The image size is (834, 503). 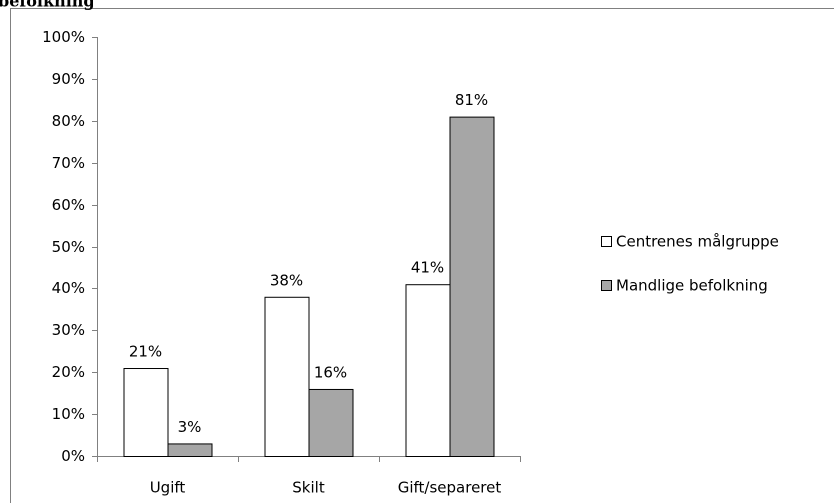 What do you see at coordinates (168, 488) in the screenshot?
I see `x-tick-label: Ugift` at bounding box center [168, 488].